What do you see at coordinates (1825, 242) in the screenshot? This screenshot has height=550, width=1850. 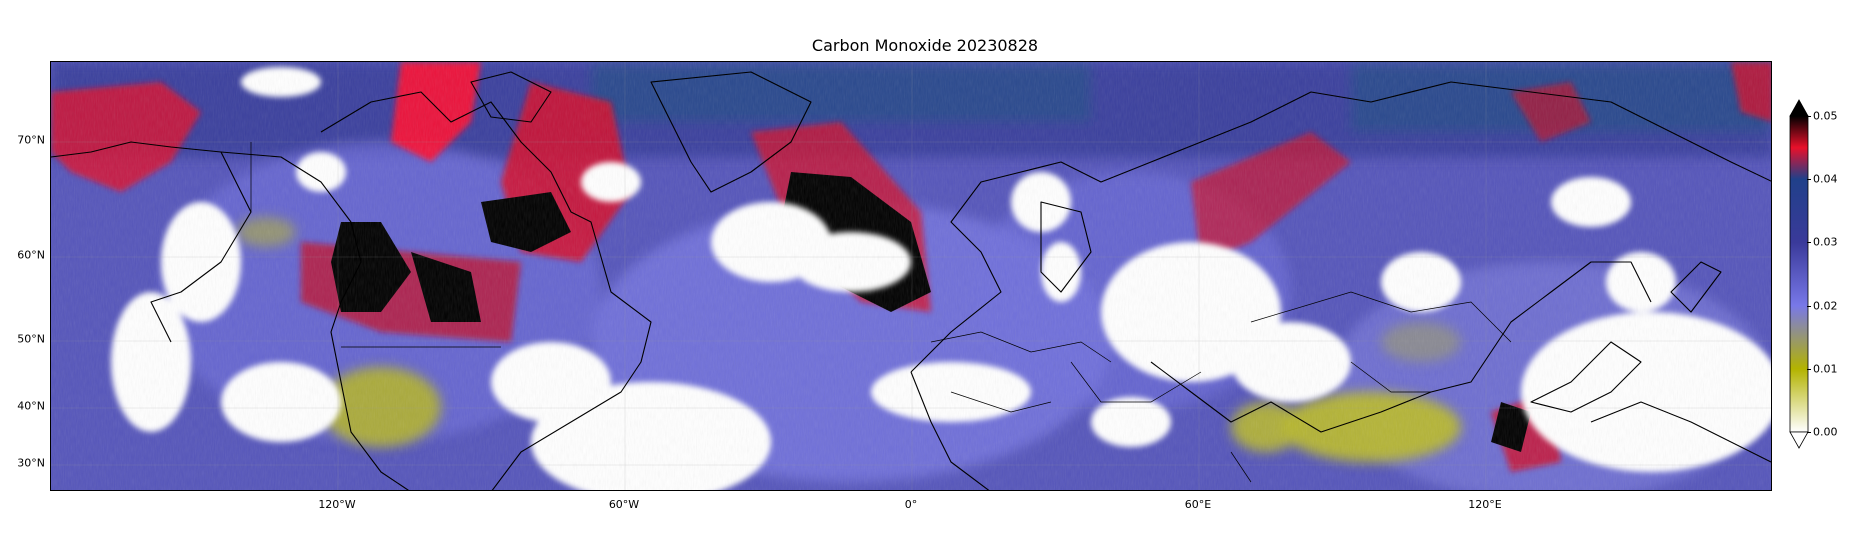 I see `colorbar-tick-label: 0.03` at bounding box center [1825, 242].